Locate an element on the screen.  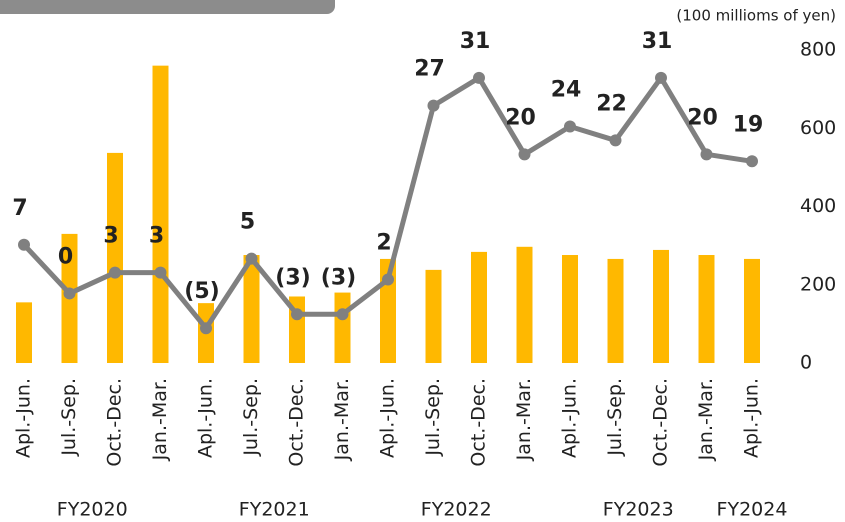
fiscal-year-label: FY2024 is located at coordinates (752, 510).